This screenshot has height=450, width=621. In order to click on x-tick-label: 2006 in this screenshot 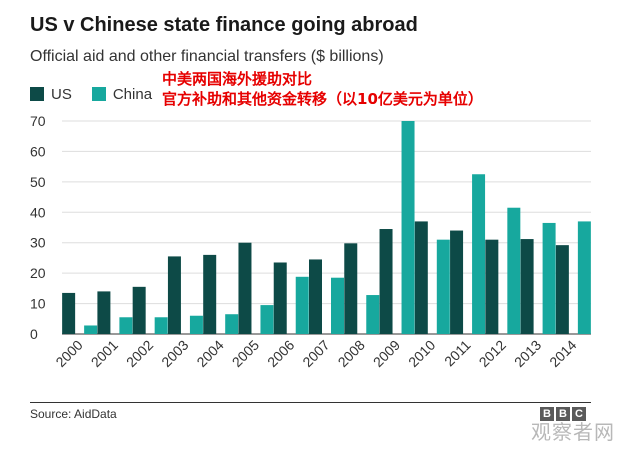, I will do `click(280, 353)`.